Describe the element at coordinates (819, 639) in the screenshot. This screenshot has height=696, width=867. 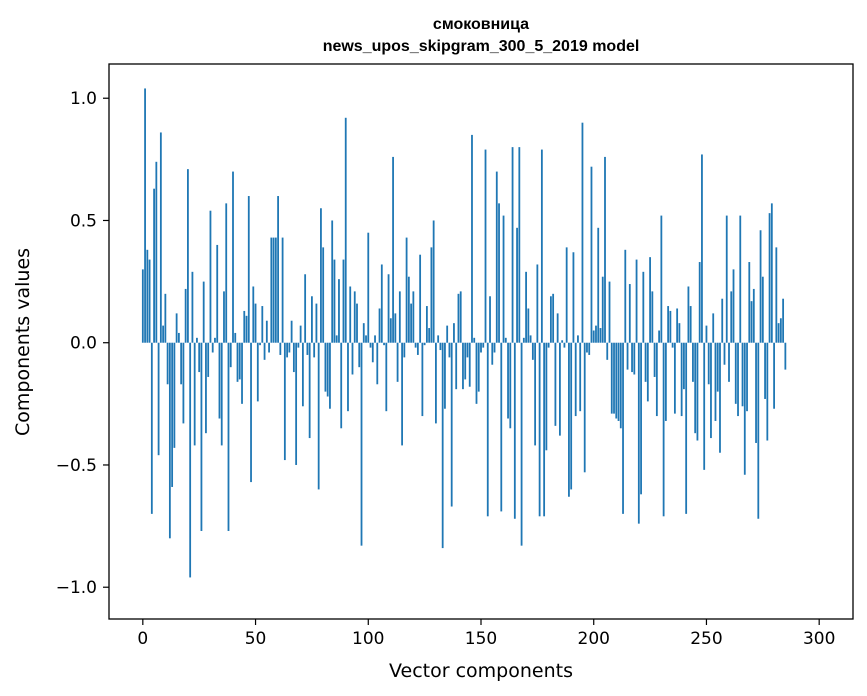
I see `x-tick-label: 300` at that location.